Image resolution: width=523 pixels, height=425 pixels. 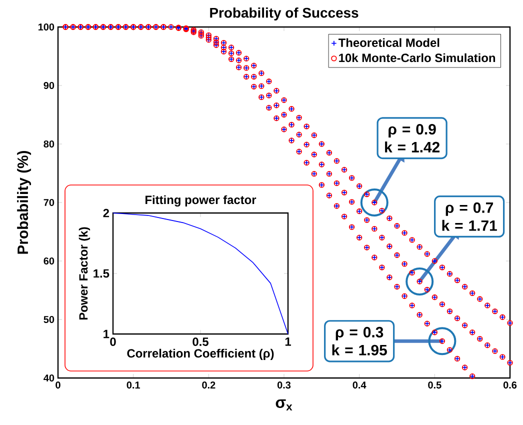 What do you see at coordinates (284, 404) in the screenshot?
I see `x-axis-title: σ$_{x}$` at bounding box center [284, 404].